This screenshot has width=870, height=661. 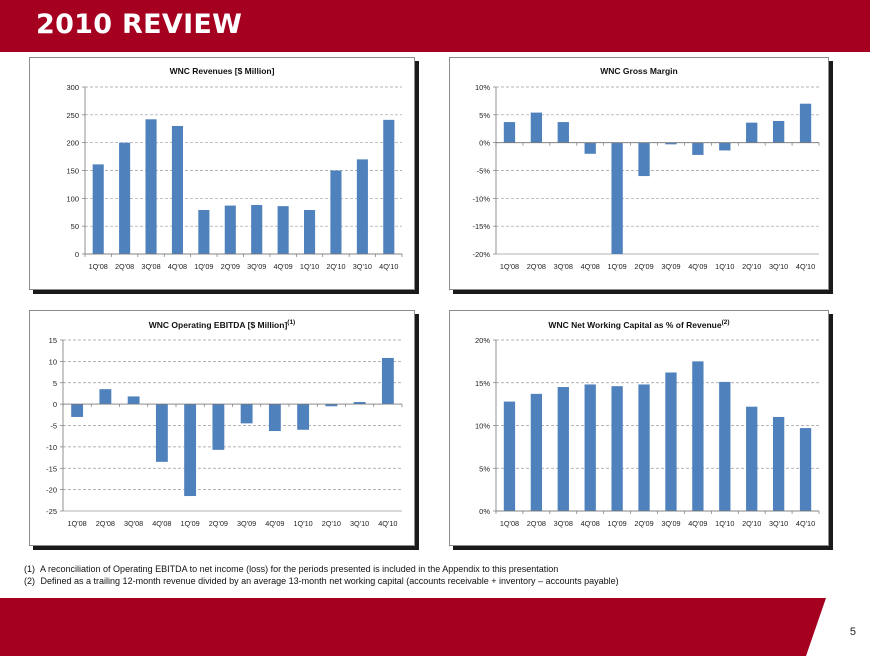 I want to click on footer-shape, so click(x=413, y=627).